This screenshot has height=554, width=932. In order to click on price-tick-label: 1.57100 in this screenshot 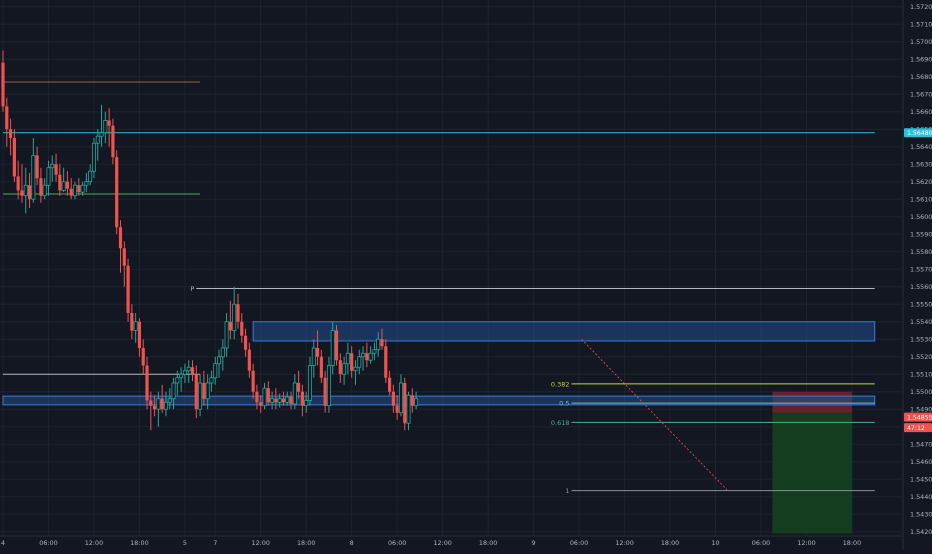, I will do `click(921, 25)`.